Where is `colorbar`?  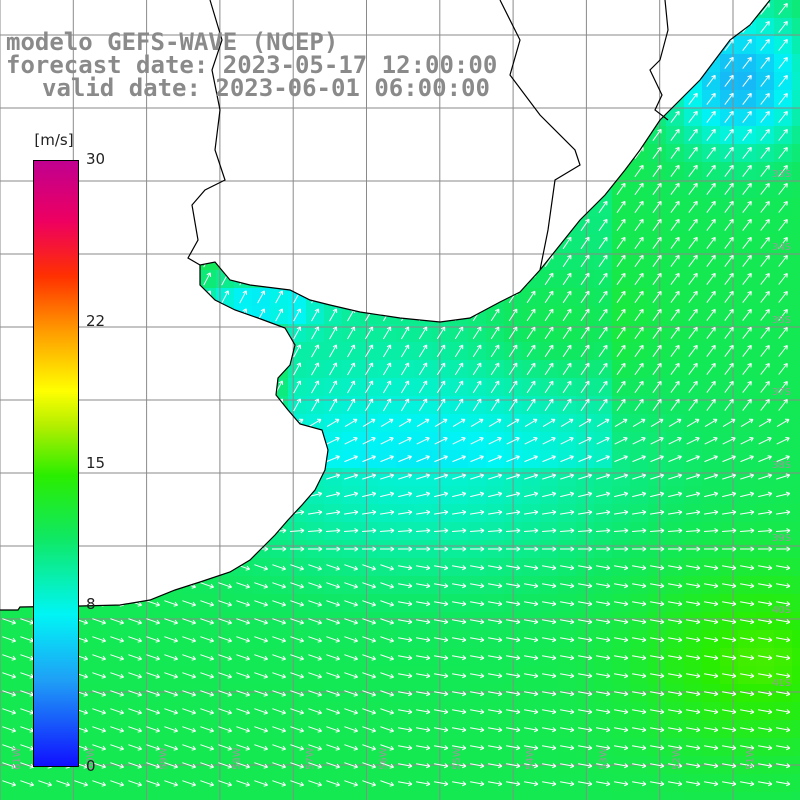 colorbar is located at coordinates (56, 463).